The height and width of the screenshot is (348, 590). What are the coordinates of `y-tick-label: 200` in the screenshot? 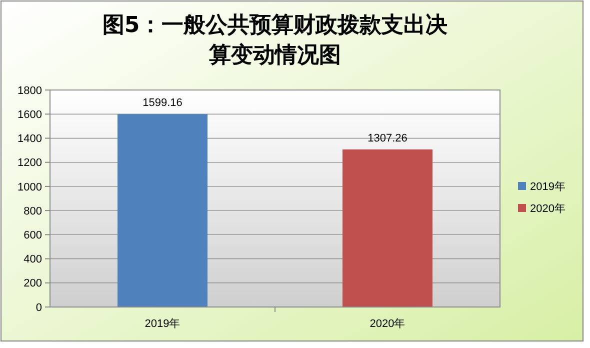 It's located at (33, 284).